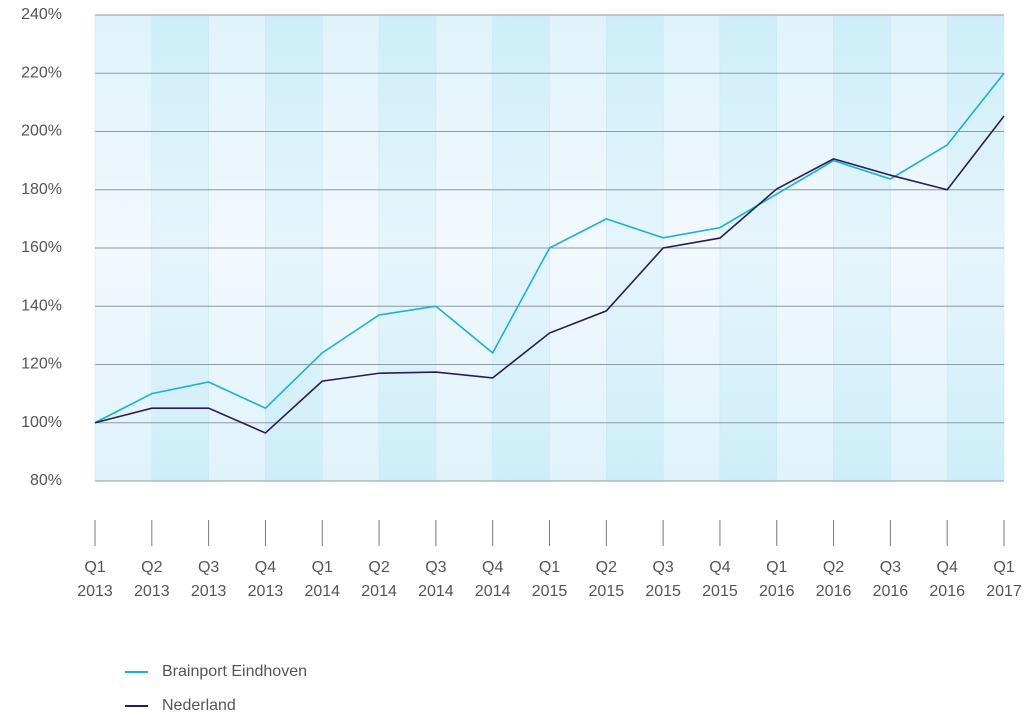  What do you see at coordinates (41, 14) in the screenshot?
I see `y-tick-label: 240%` at bounding box center [41, 14].